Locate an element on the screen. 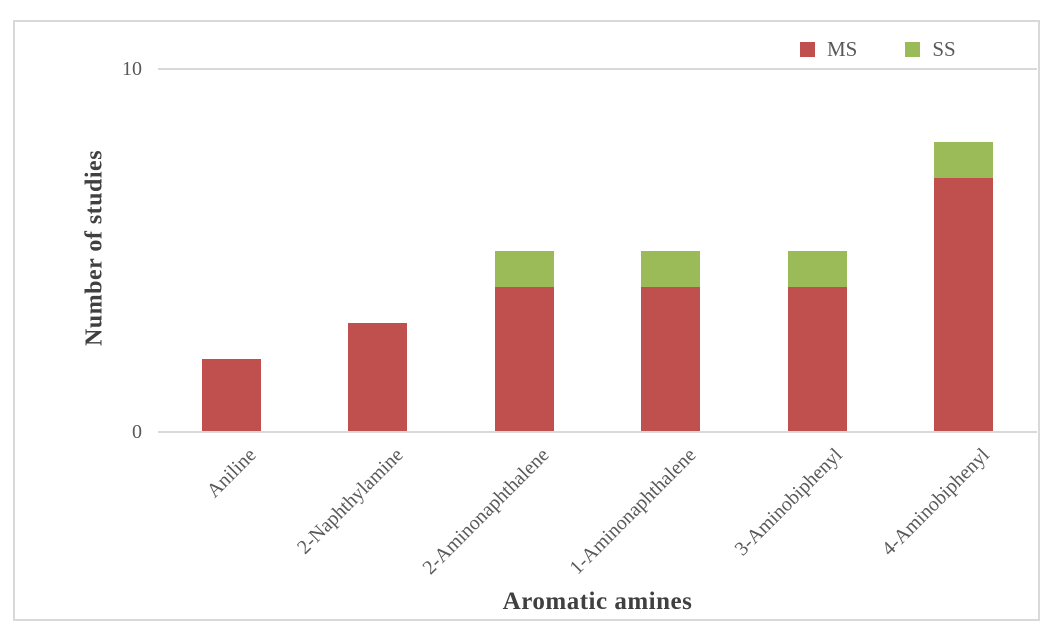  legend-label-ss: SS is located at coordinates (944, 48).